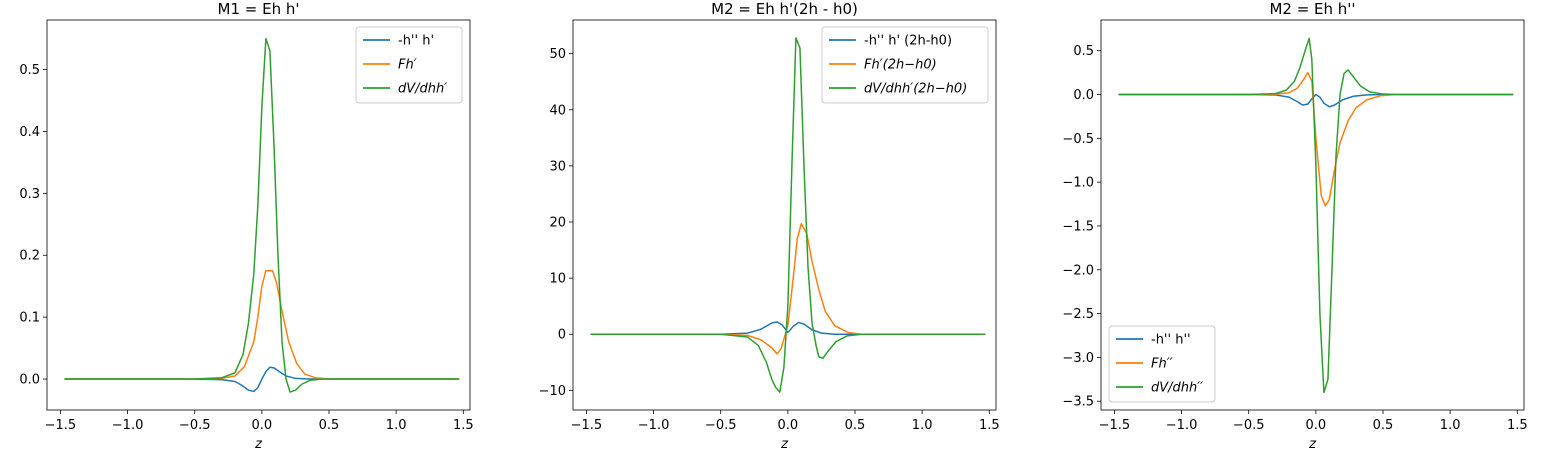 The width and height of the screenshot is (1550, 450). I want to click on y-tick-label: −2.0, so click(1078, 270).